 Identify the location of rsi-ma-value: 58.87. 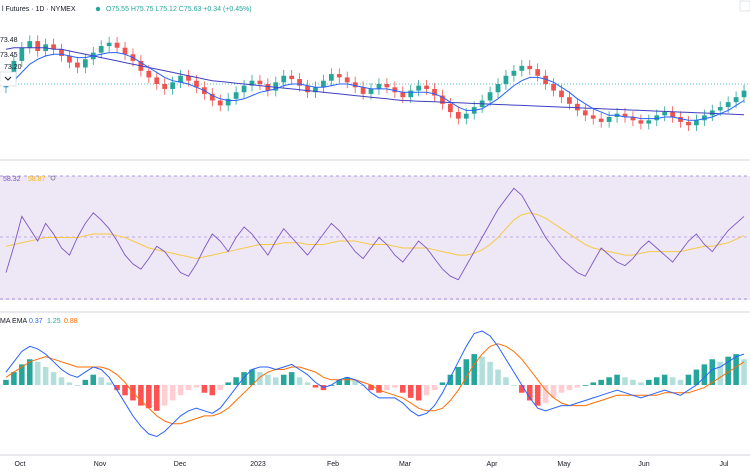
(37, 179).